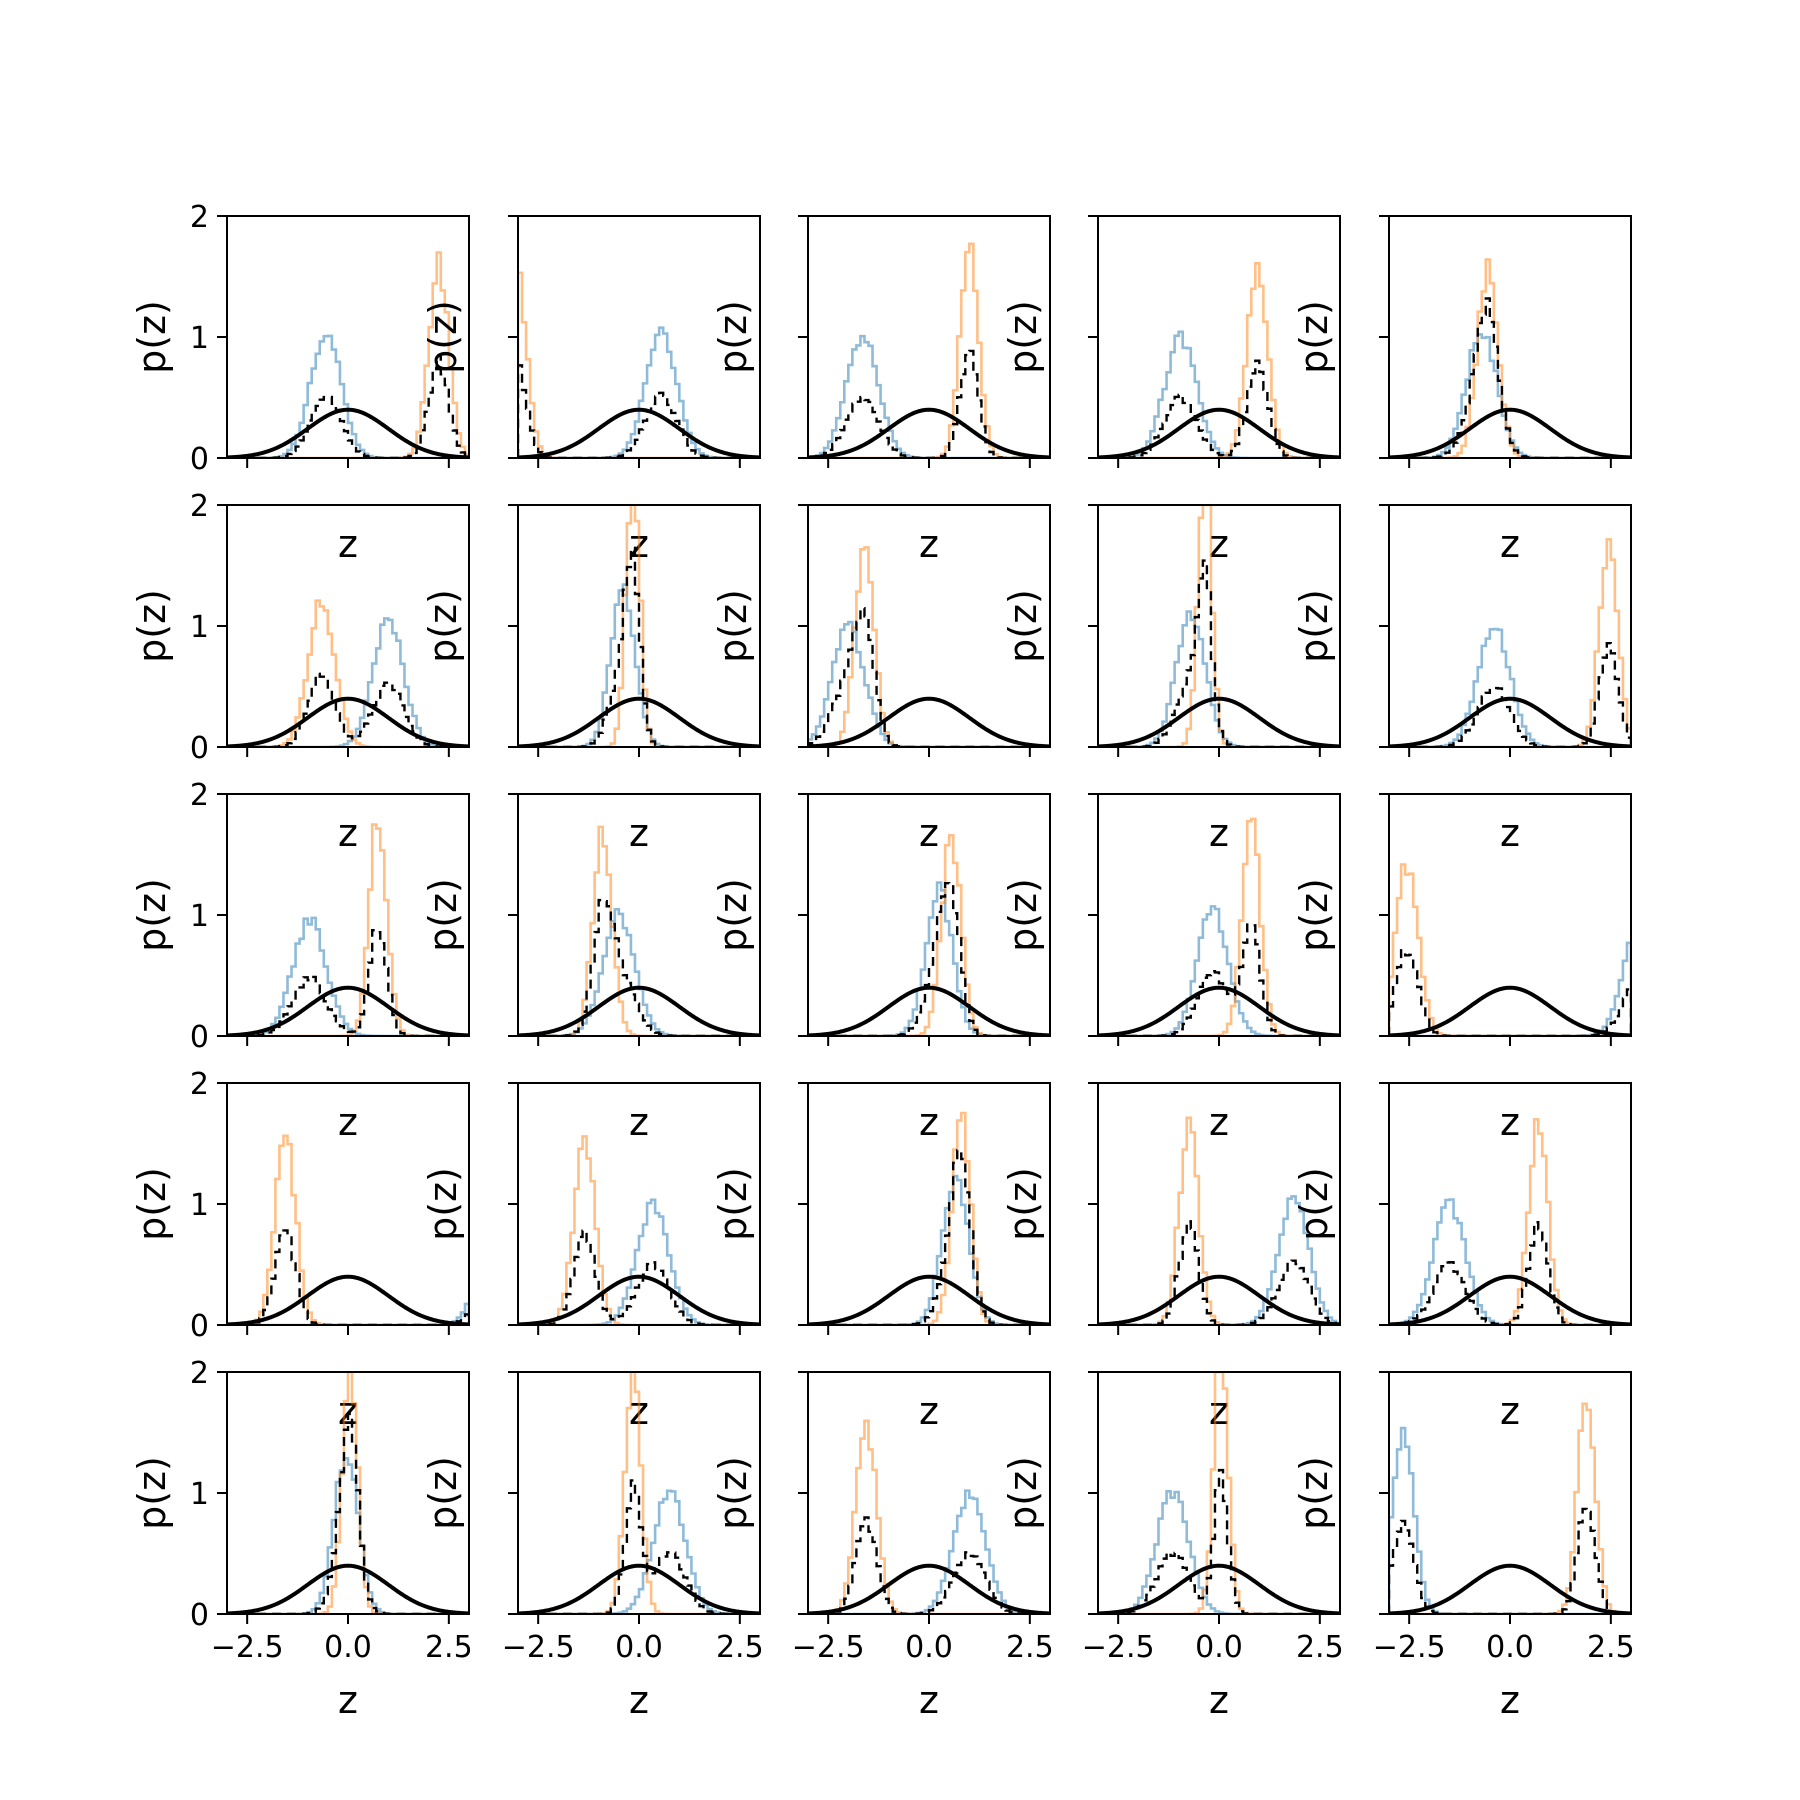 The height and width of the screenshot is (1800, 1800). Describe the element at coordinates (881, 968) in the screenshot. I see `subplot-r2-c2: z p(z)` at that location.